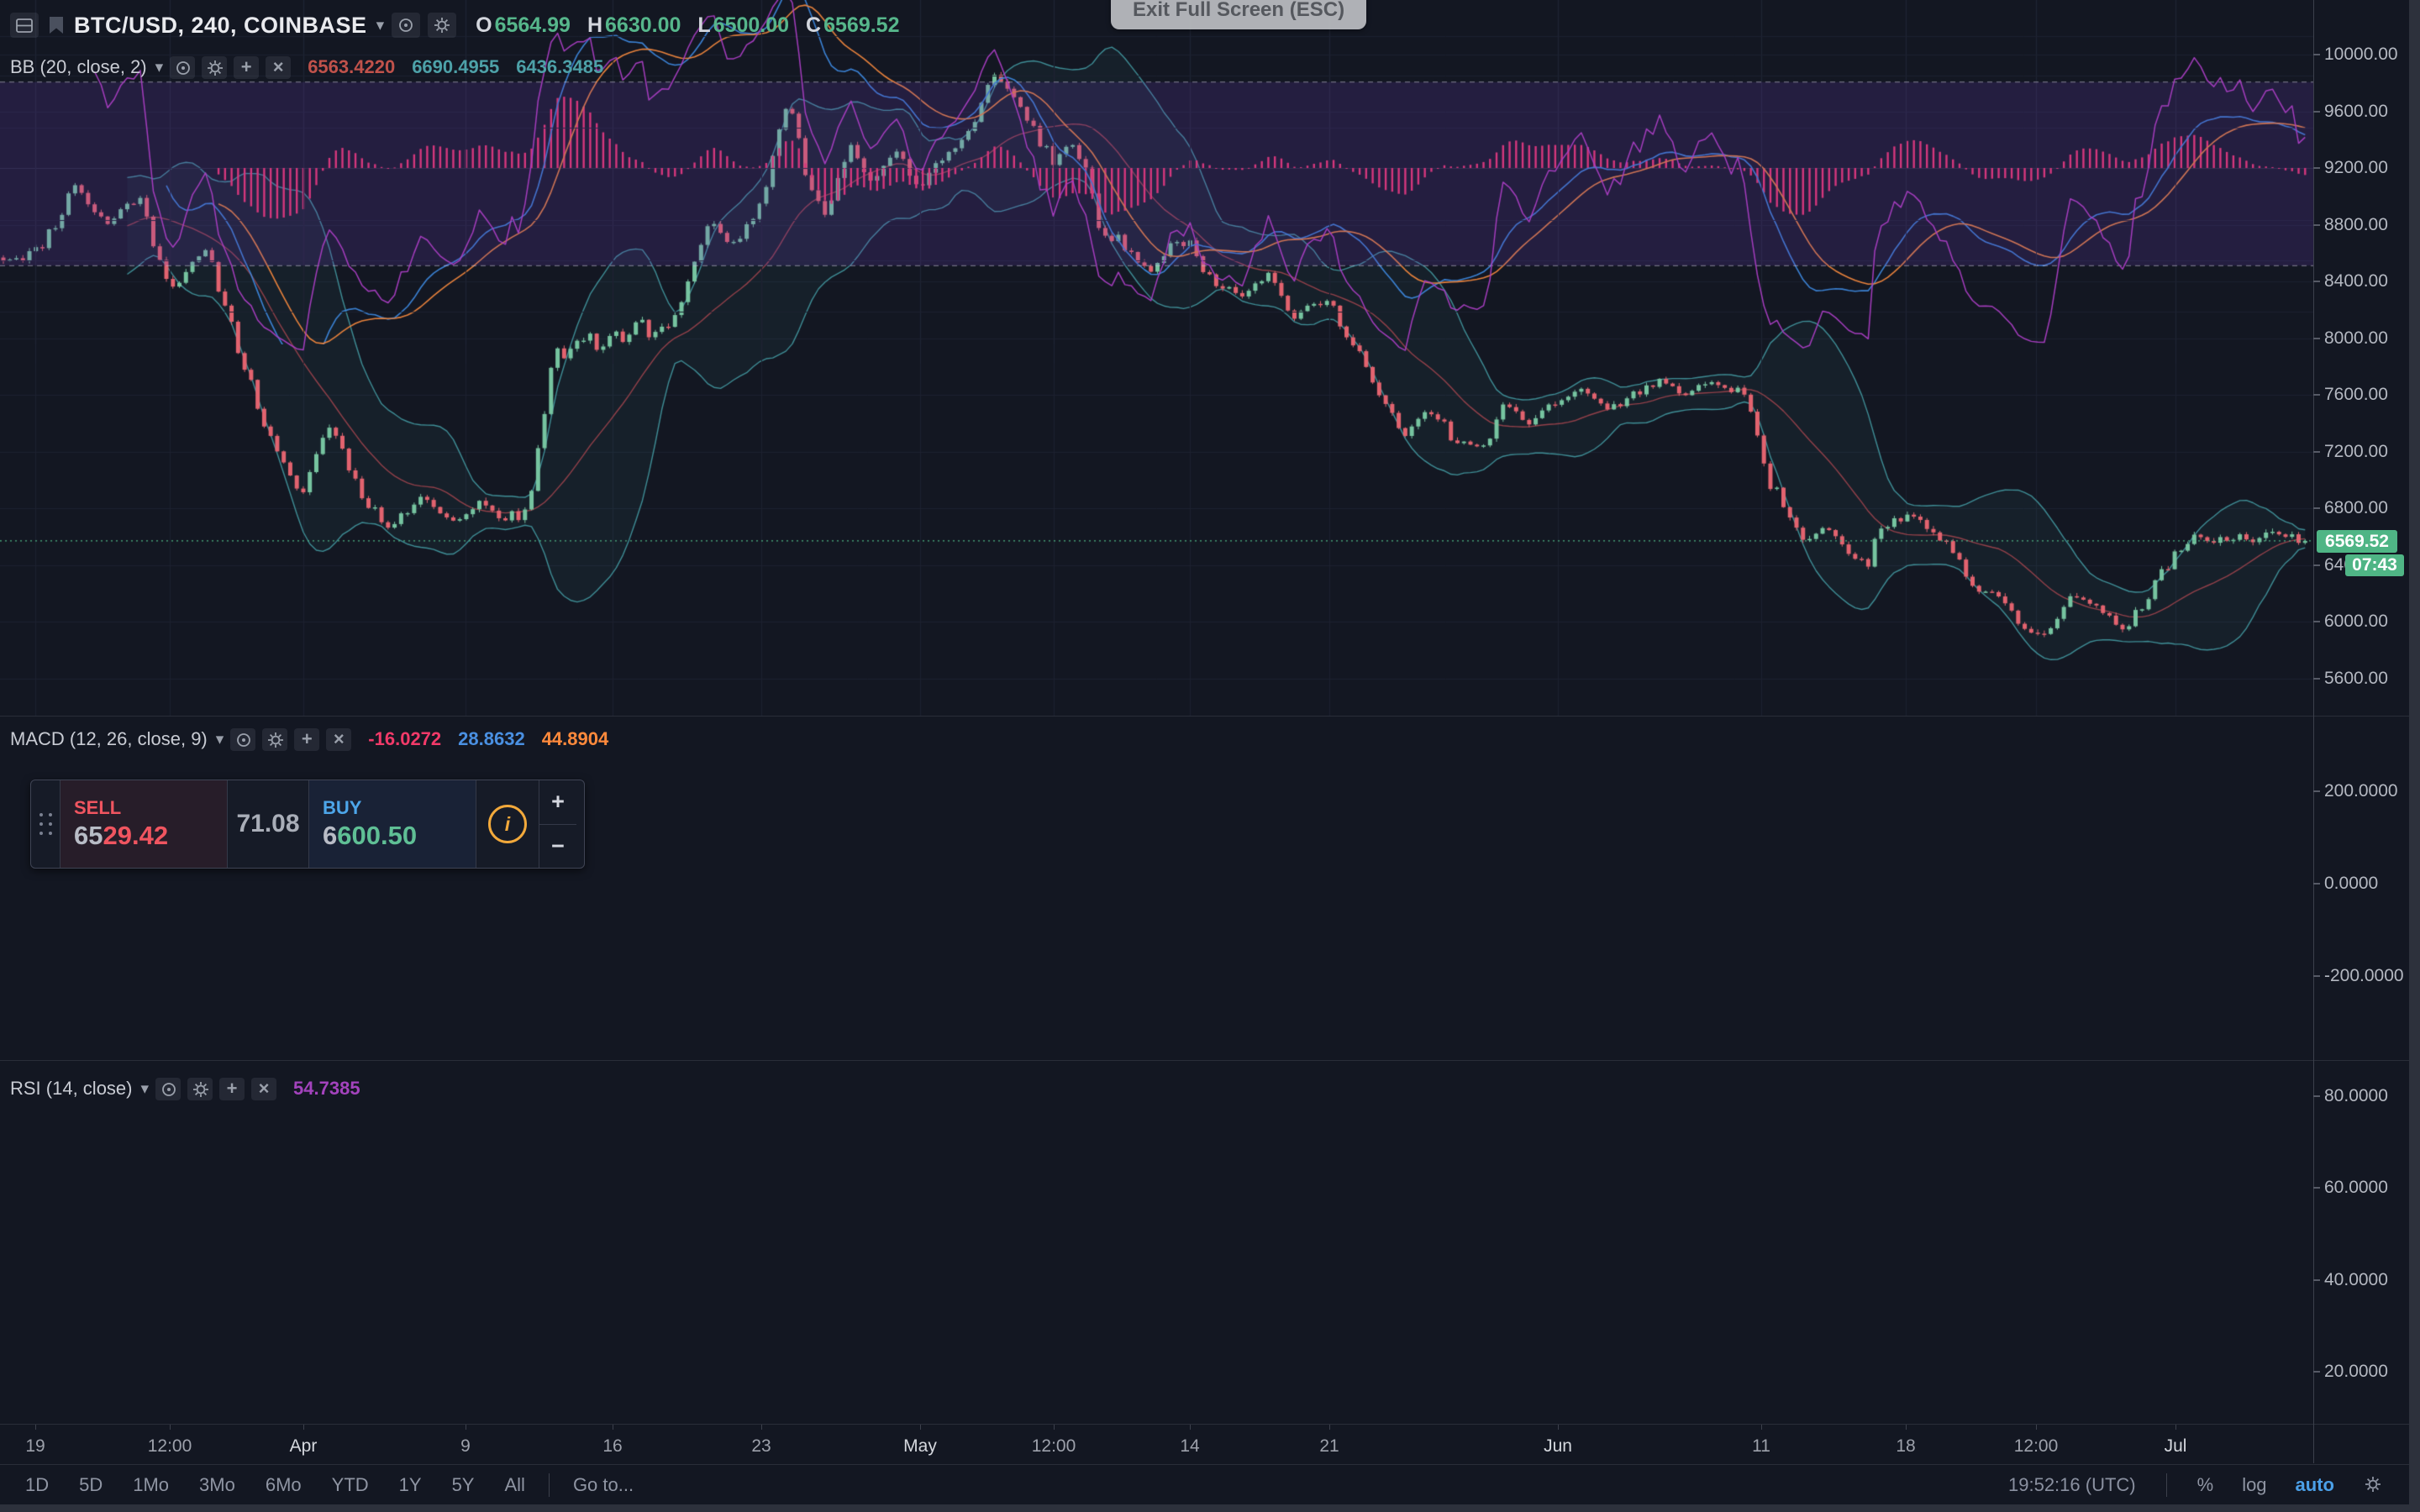 The height and width of the screenshot is (1512, 2420). Describe the element at coordinates (303, 1446) in the screenshot. I see `time-axis-label: Apr` at that location.